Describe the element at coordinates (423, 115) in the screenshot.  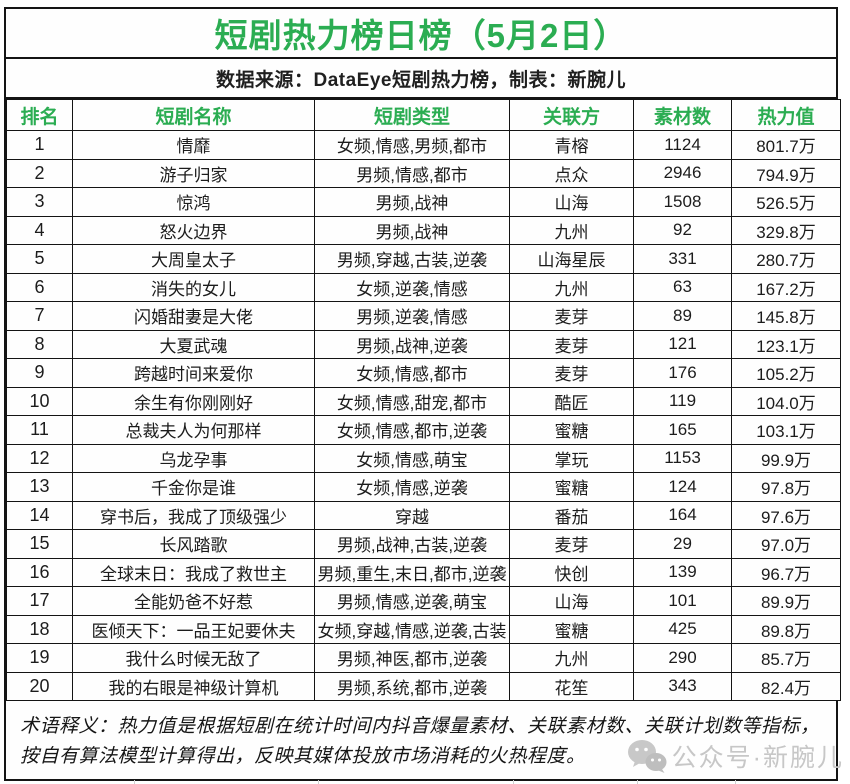
I see `table-header-row: 排名 短剧名称 短剧类型 关联方 素材数 热力值` at that location.